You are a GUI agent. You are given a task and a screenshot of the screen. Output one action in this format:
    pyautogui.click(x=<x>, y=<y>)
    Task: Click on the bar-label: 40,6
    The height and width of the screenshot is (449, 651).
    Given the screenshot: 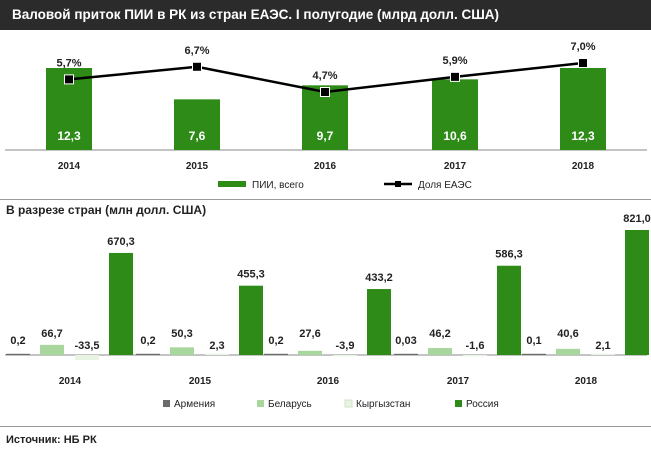 What is the action you would take?
    pyautogui.click(x=567, y=334)
    